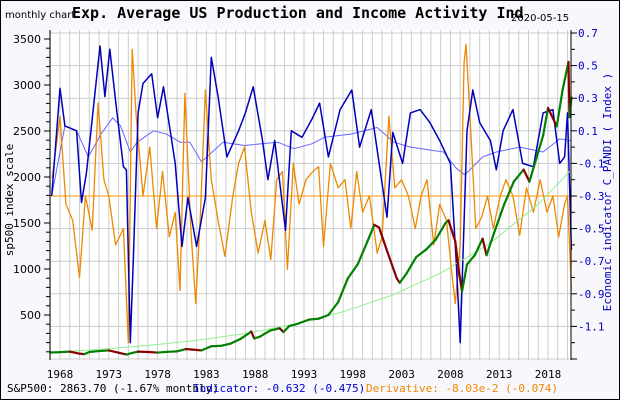 The width and height of the screenshot is (620, 400). I want to click on right-axis-label: Economic indicator C_PANDI ( Index ), so click(607, 192).